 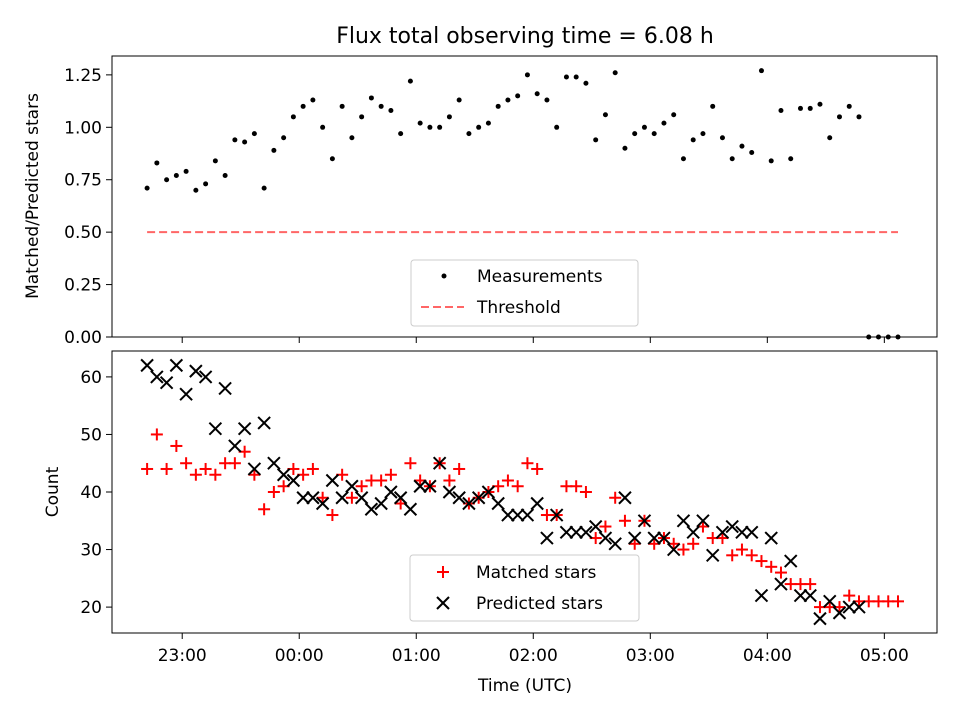 I want to click on x-tick-label: 02:00, so click(x=533, y=656).